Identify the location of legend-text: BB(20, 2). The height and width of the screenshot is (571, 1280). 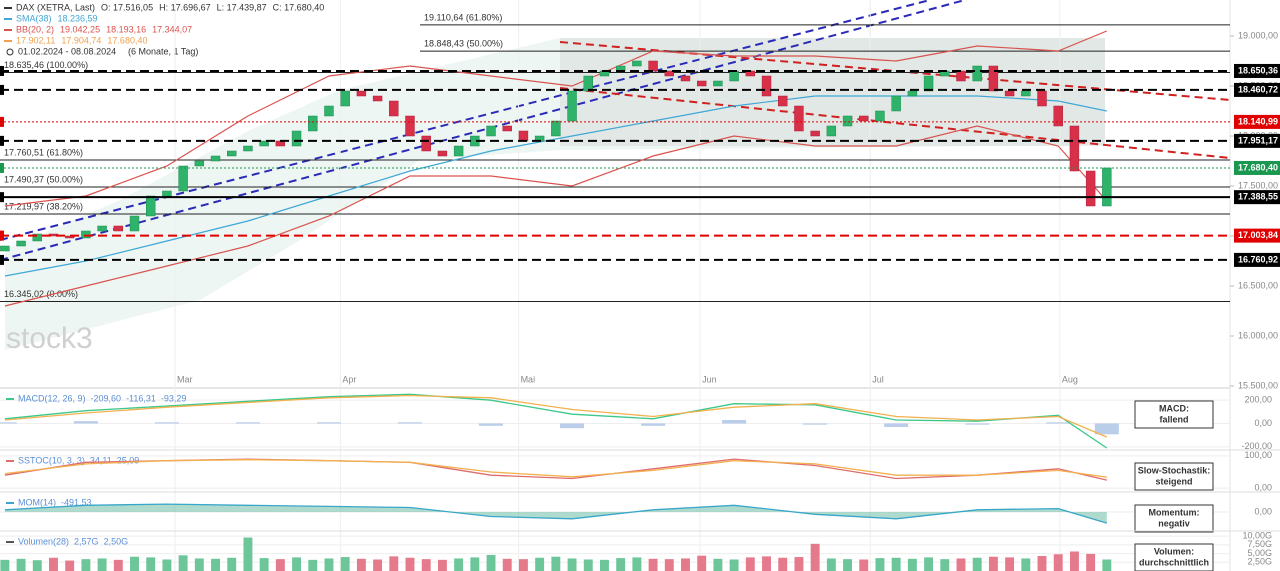
(35, 29).